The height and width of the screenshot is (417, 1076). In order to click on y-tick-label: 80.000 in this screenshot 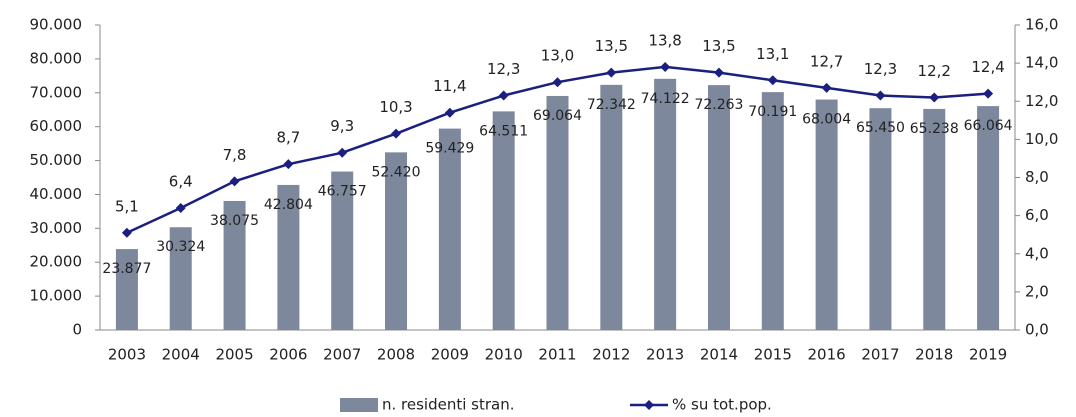, I will do `click(56, 58)`.